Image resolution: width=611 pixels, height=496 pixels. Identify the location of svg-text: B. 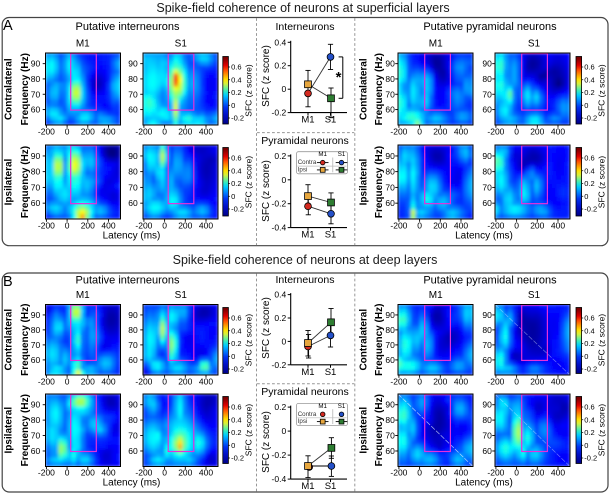
(8, 282).